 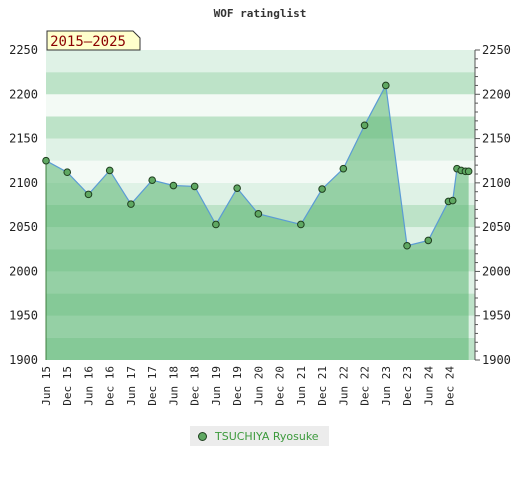 What do you see at coordinates (407, 386) in the screenshot?
I see `x-tick-label: Dec 23` at bounding box center [407, 386].